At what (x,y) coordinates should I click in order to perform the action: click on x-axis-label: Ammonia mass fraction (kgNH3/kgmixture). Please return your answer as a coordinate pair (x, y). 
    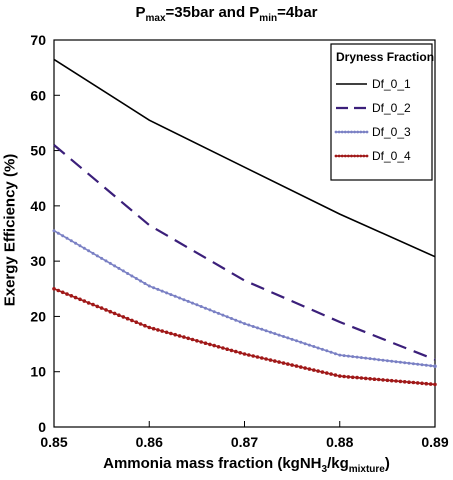
    Looking at the image, I should click on (246, 465).